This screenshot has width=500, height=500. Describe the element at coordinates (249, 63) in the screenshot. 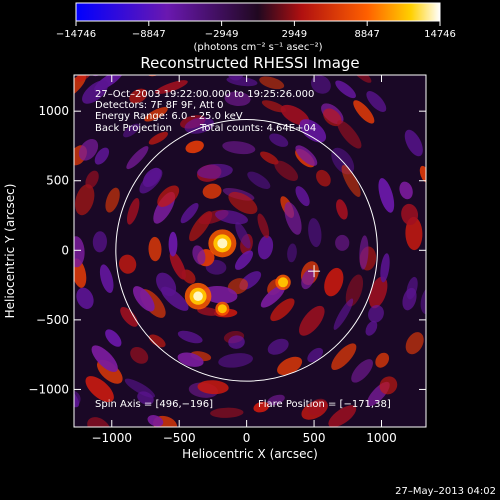

I see `chart-title: Reconstructed RHESSI Image` at that location.